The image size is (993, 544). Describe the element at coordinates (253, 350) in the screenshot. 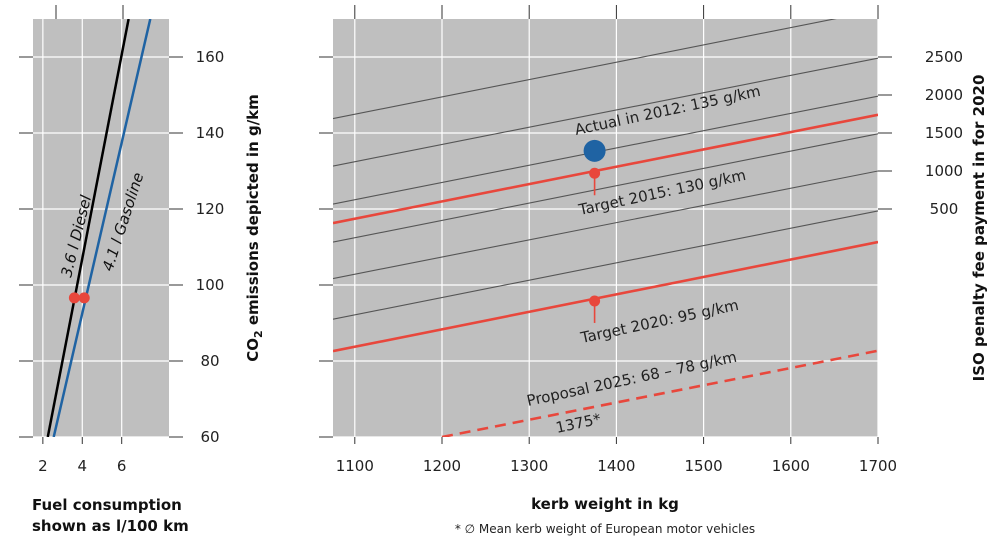

I see `y-axis-title-main: CO` at that location.